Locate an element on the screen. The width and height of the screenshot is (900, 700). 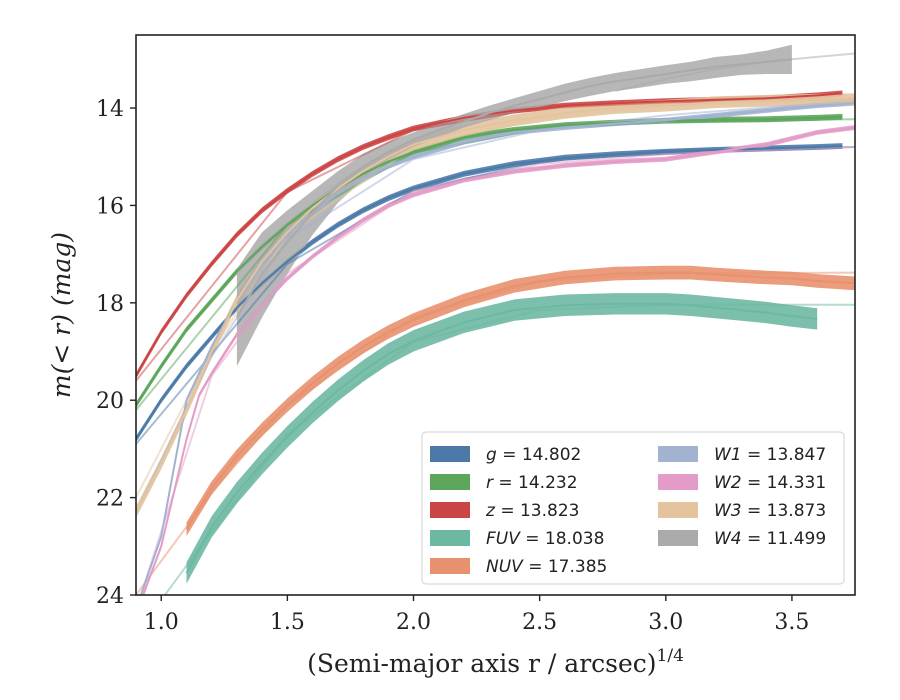
legend-band-name: W2 is located at coordinates (728, 483).